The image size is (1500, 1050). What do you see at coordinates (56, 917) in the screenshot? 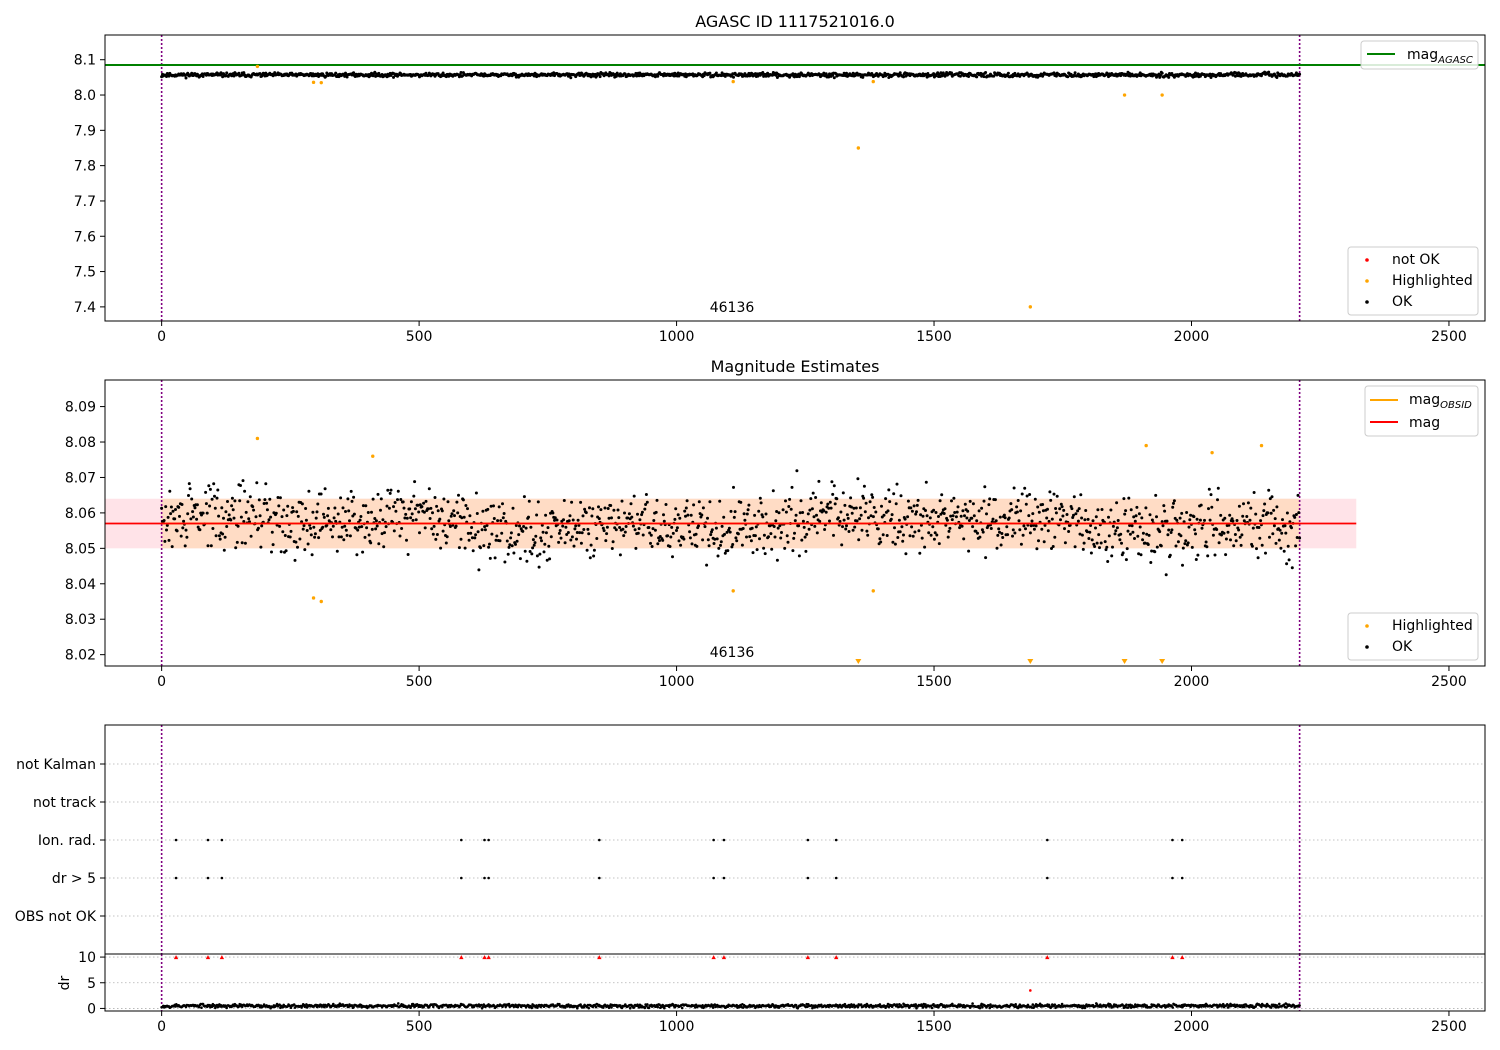
I see `flag-category-label: OBS not OK` at bounding box center [56, 917].